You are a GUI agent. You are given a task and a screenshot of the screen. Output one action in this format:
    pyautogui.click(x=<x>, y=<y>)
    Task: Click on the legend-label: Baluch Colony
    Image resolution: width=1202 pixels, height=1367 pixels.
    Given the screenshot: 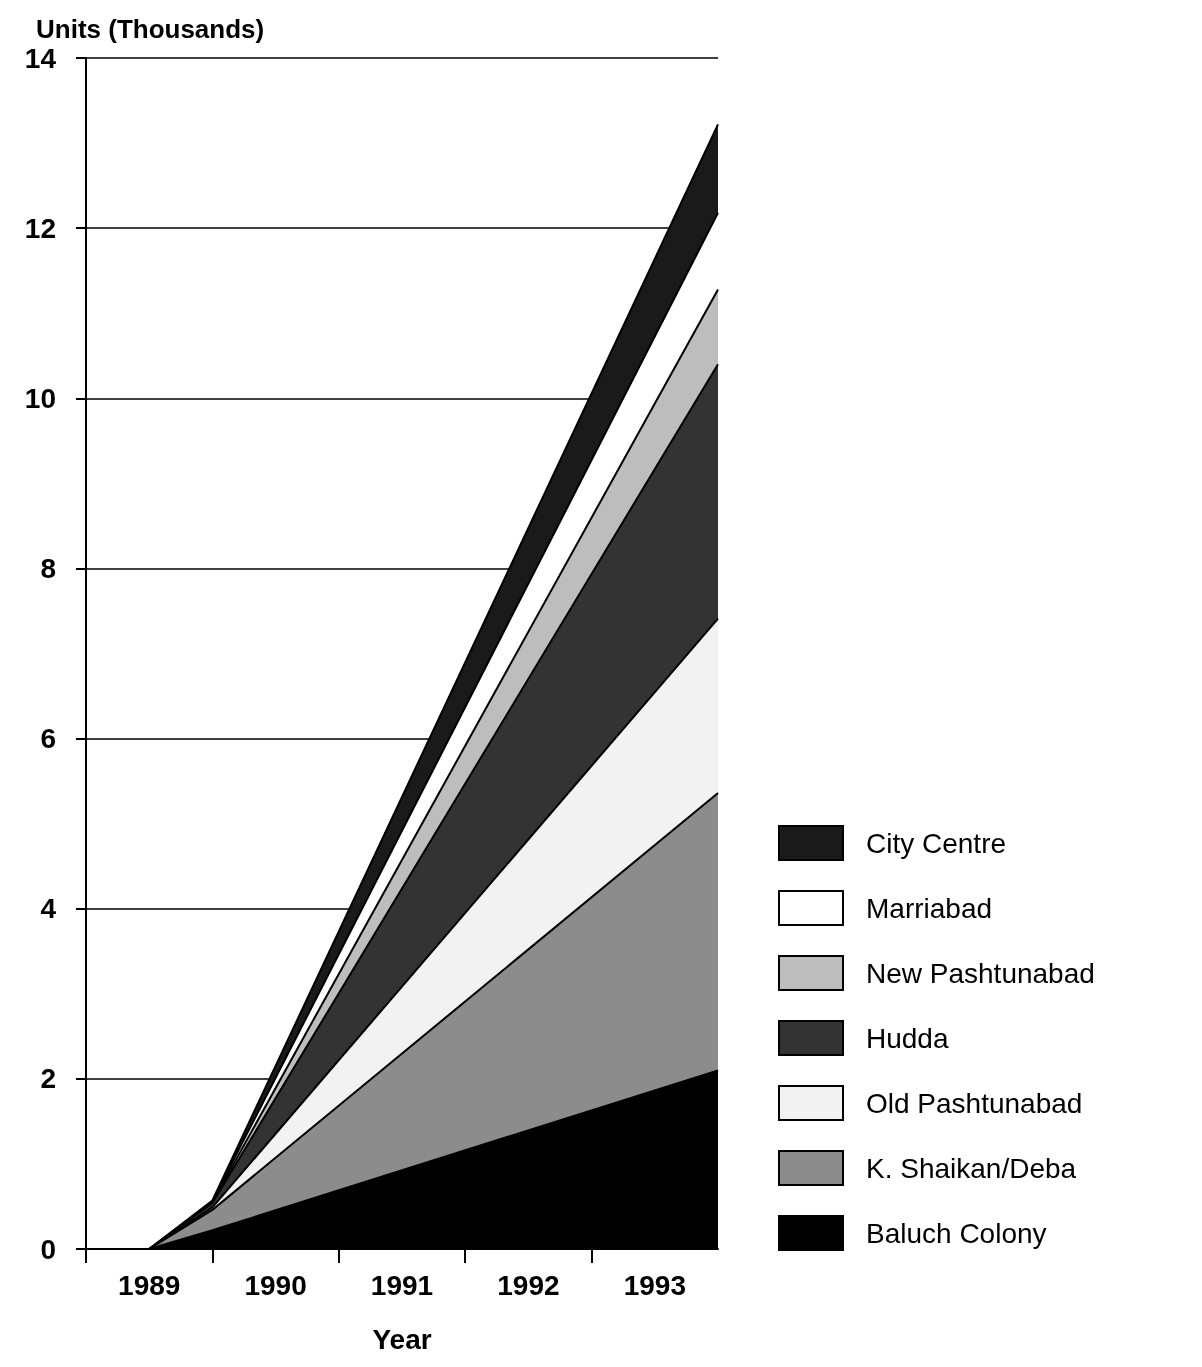 What is the action you would take?
    pyautogui.click(x=956, y=1233)
    